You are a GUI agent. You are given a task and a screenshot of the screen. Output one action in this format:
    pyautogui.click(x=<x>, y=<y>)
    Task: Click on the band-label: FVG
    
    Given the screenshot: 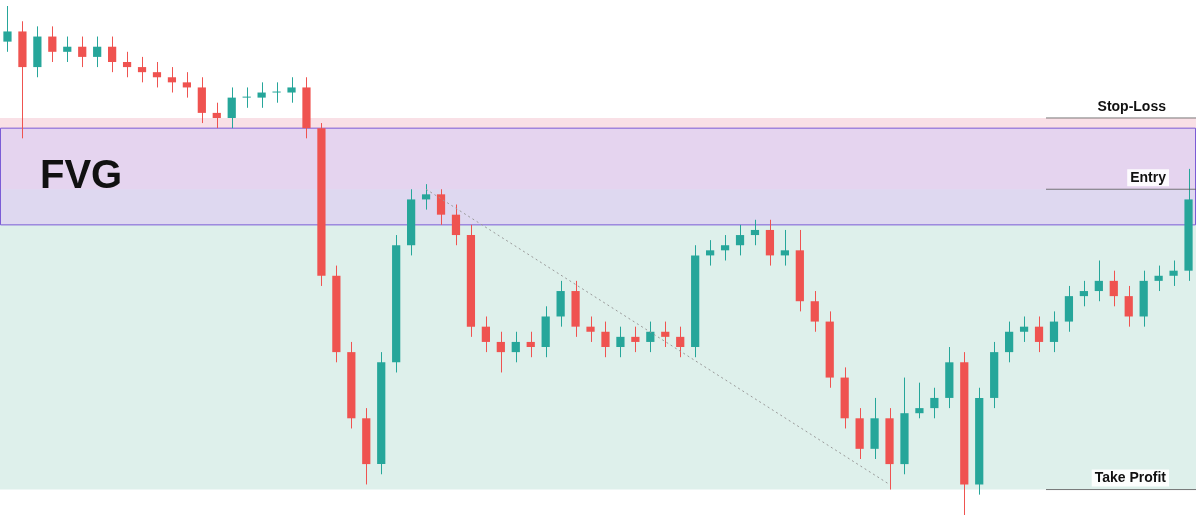 What is the action you would take?
    pyautogui.click(x=81, y=173)
    